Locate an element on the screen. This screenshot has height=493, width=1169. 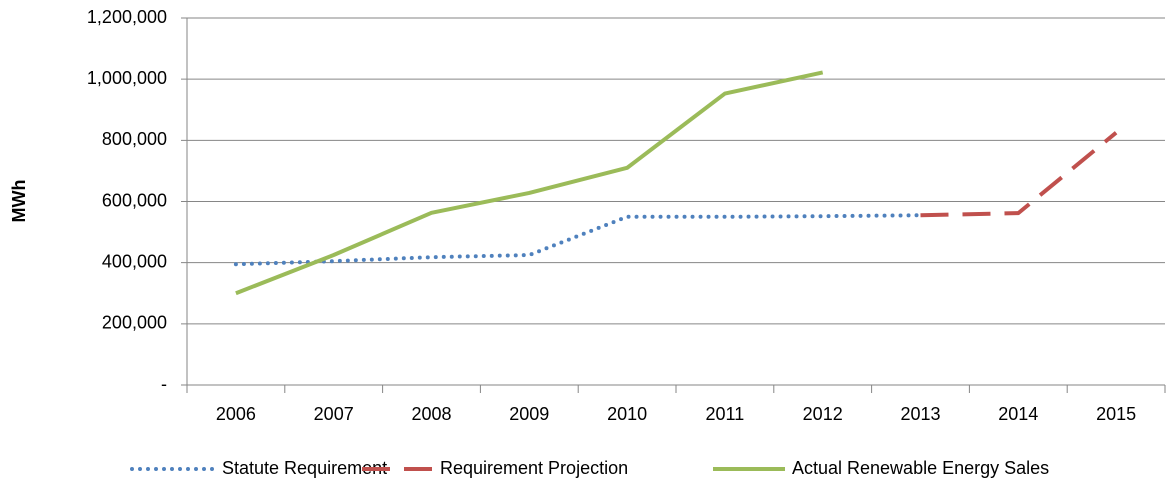
y-tick-label: 400,000 is located at coordinates (134, 261).